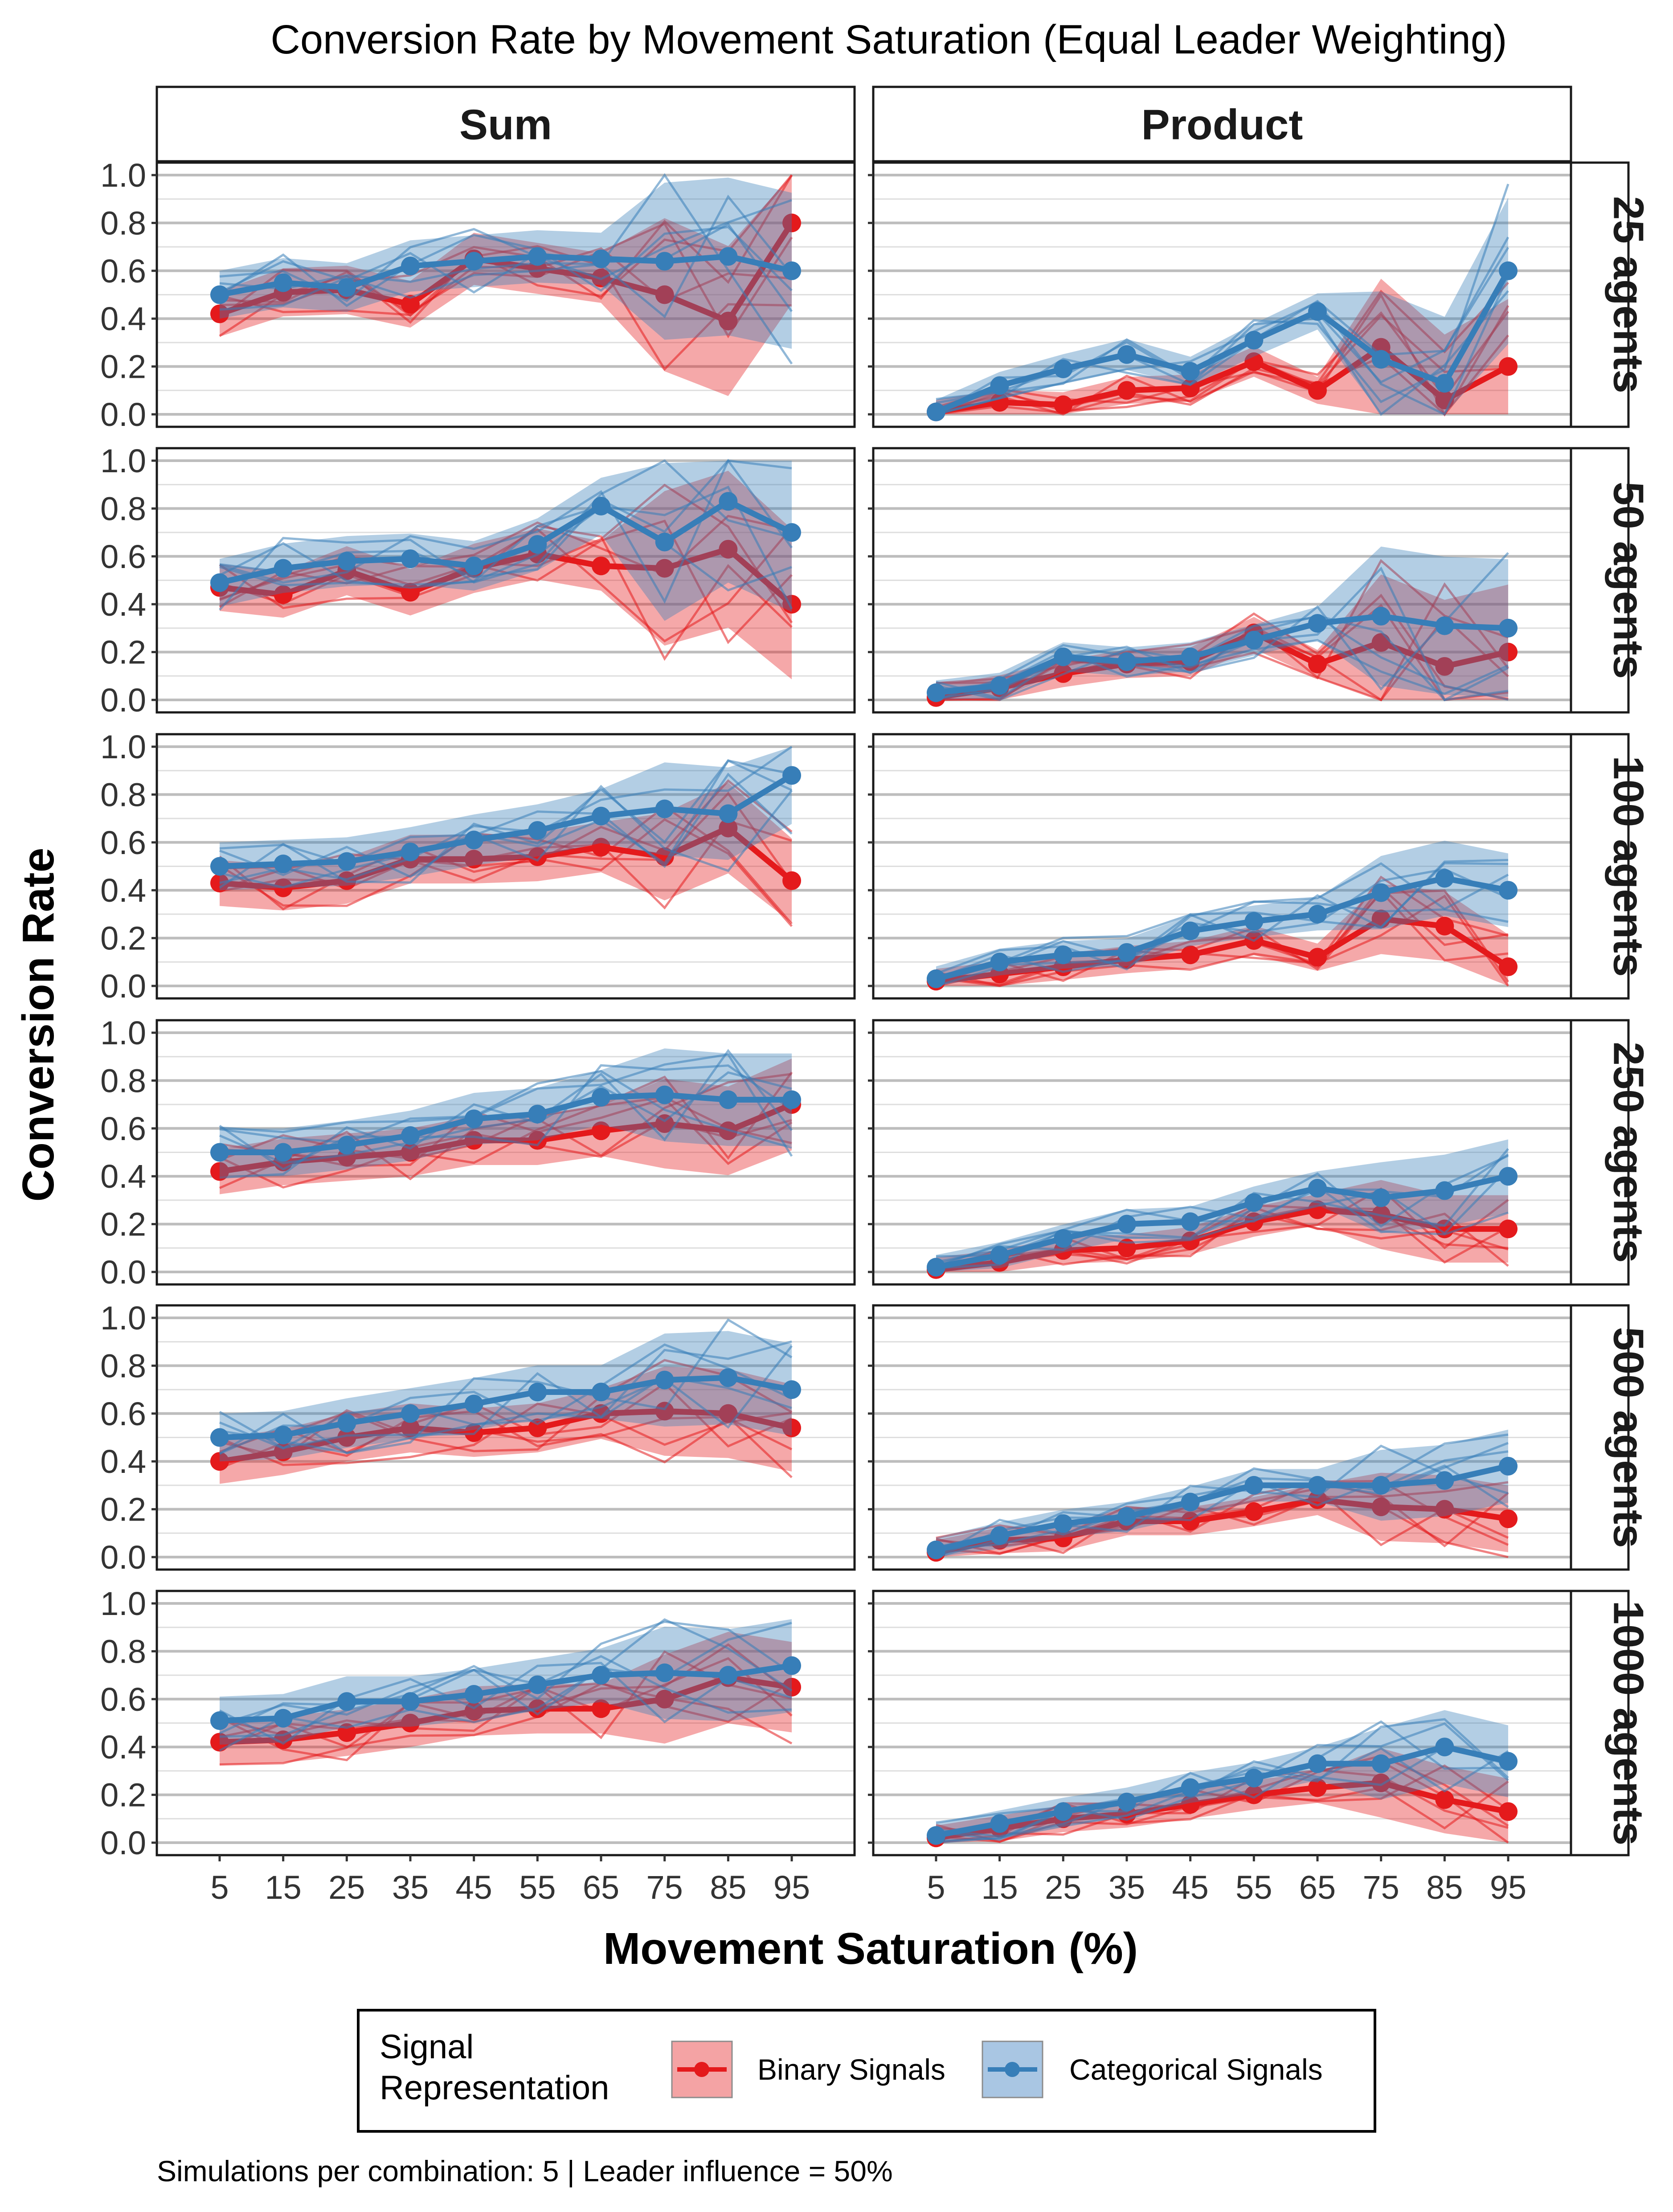 The height and width of the screenshot is (2212, 1673). I want to click on column-strip-label-product: Product, so click(1222, 125).